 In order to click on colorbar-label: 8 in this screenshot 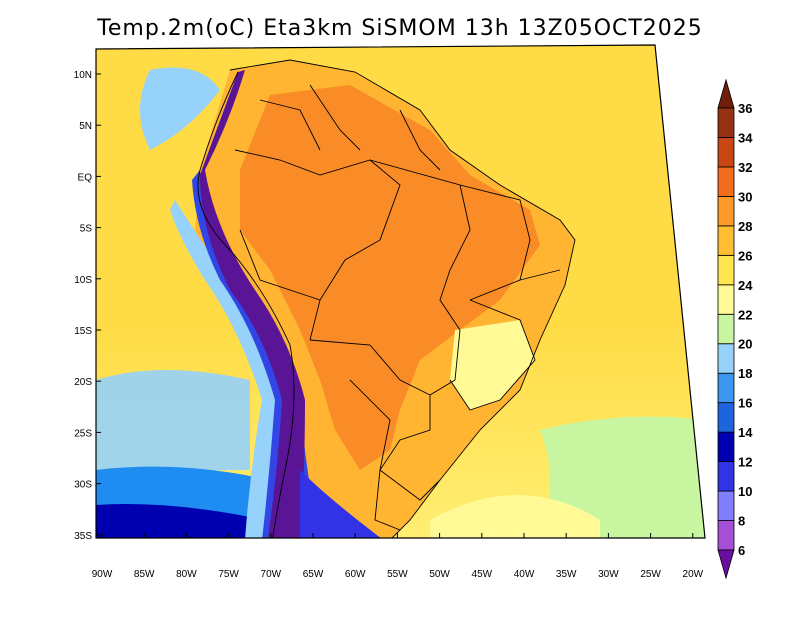, I will do `click(741, 521)`.